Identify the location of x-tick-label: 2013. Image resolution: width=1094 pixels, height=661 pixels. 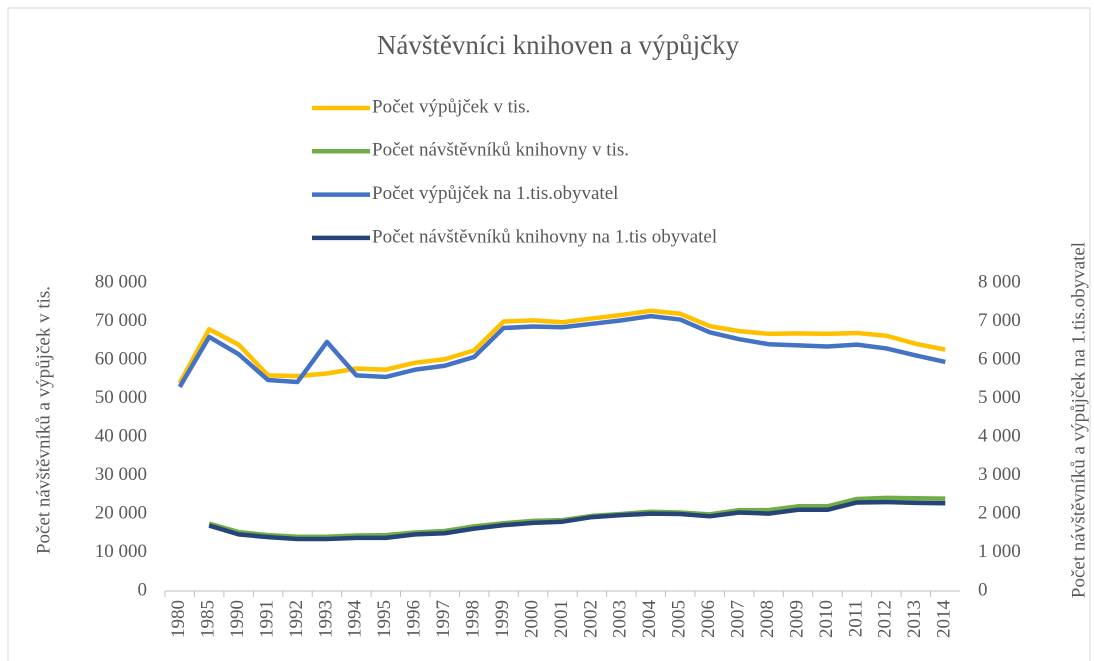
(914, 619).